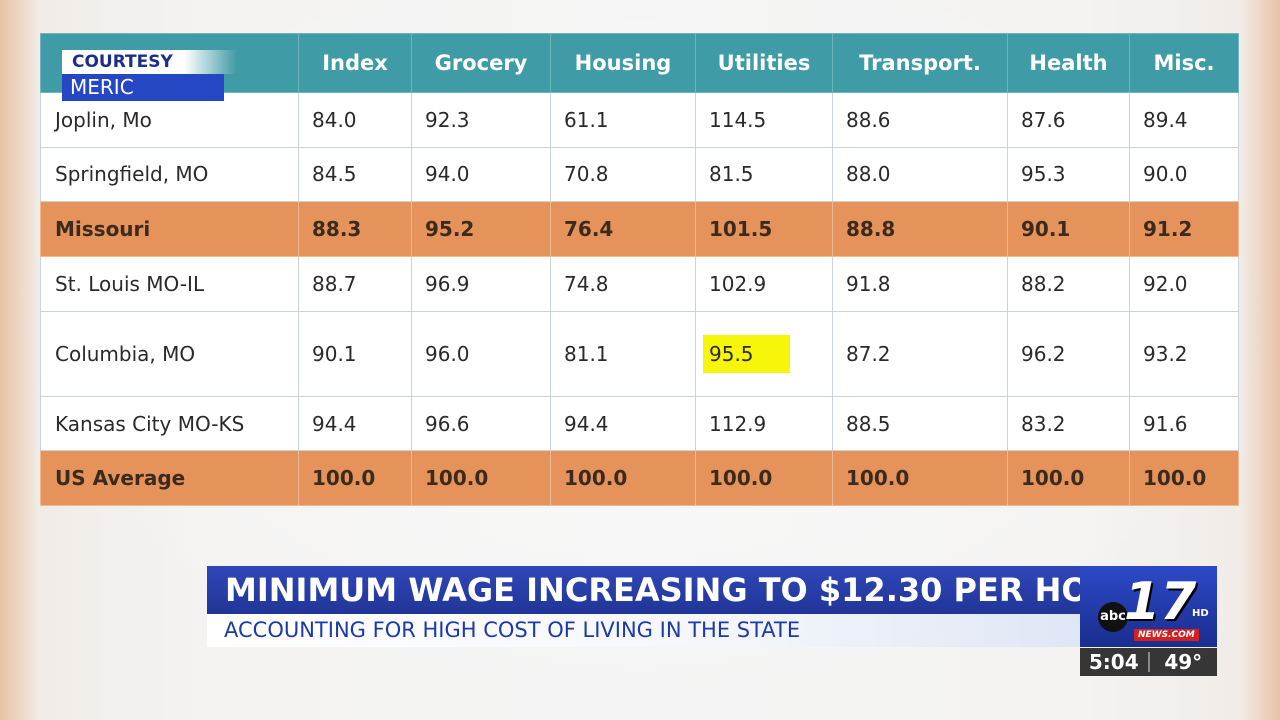 This screenshot has height=720, width=1280. I want to click on row-value-cell: 91.2, so click(1184, 229).